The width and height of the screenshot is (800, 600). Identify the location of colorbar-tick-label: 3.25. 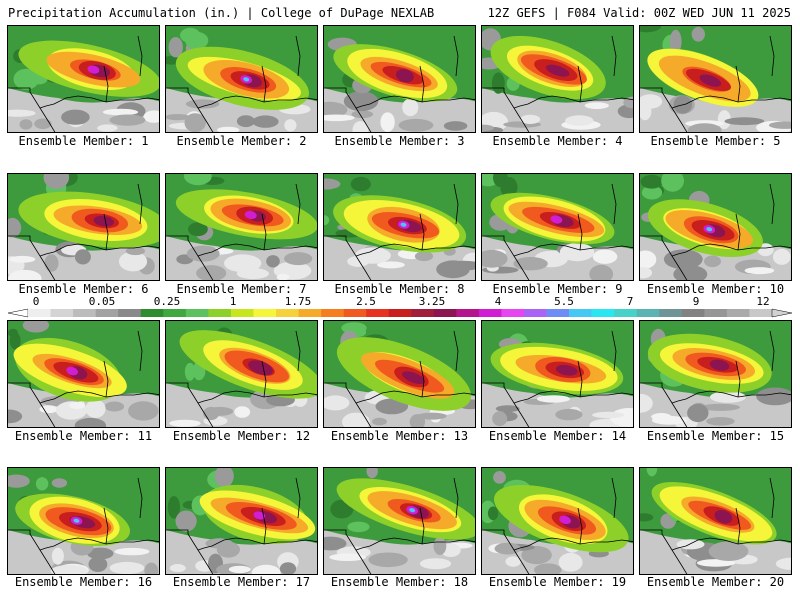
(432, 301).